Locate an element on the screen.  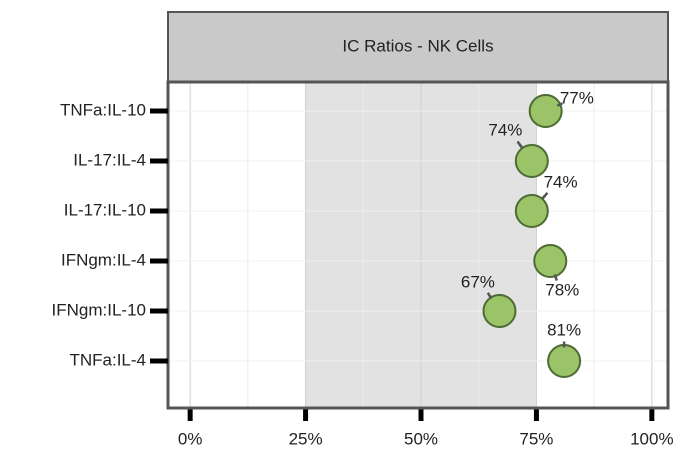
y-tick-label: TNFa:IL-10 is located at coordinates (103, 109).